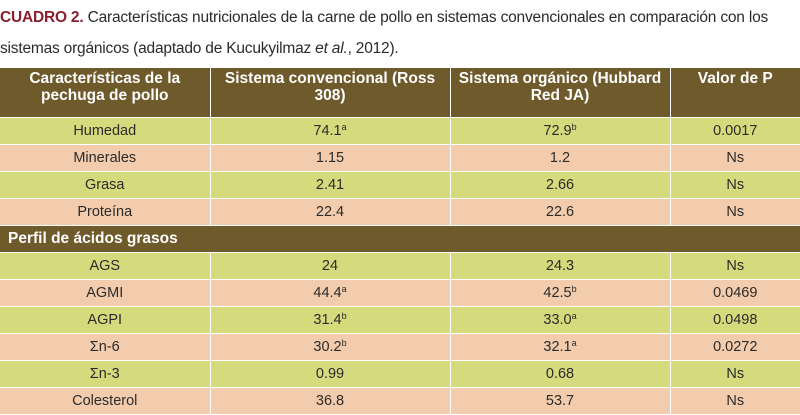  I want to click on cell-name: Σn-6, so click(105, 346).